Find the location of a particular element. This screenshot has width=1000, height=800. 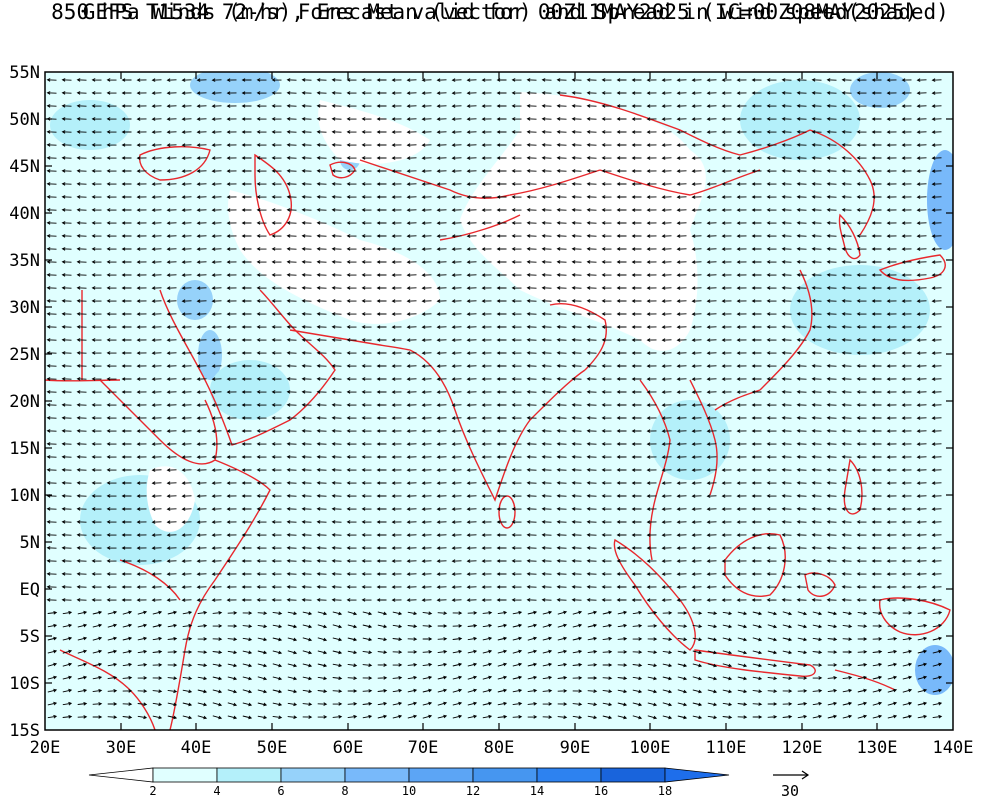

colorbar-tick-label: 12 is located at coordinates (473, 791).